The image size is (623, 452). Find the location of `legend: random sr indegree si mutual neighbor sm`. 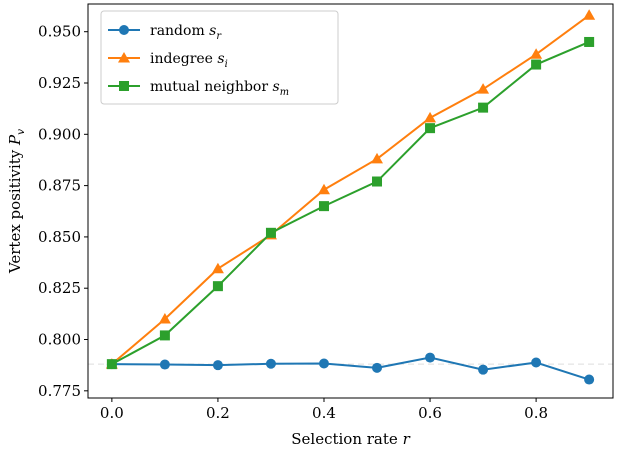

legend: random sr indegree si mutual neighbor sm is located at coordinates (219, 57).